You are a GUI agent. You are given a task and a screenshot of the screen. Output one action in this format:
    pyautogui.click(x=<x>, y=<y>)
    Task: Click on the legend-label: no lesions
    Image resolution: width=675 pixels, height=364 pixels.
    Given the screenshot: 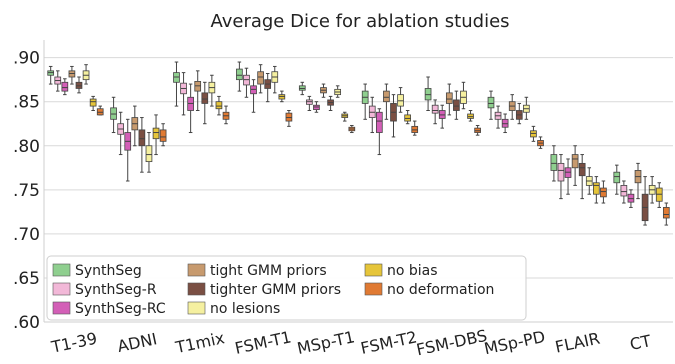 What is the action you would take?
    pyautogui.click(x=245, y=309)
    